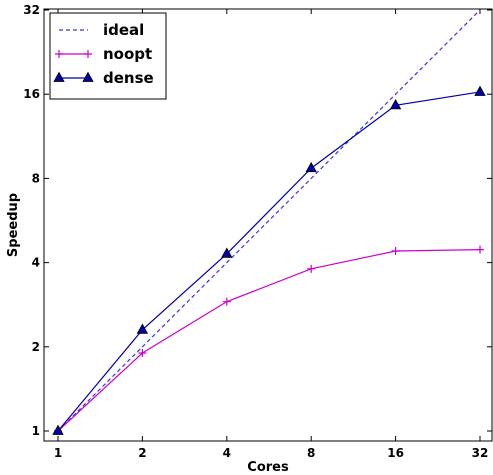 Image resolution: width=493 pixels, height=475 pixels. Describe the element at coordinates (127, 54) in the screenshot. I see `legend-label-noopt: noopt` at that location.